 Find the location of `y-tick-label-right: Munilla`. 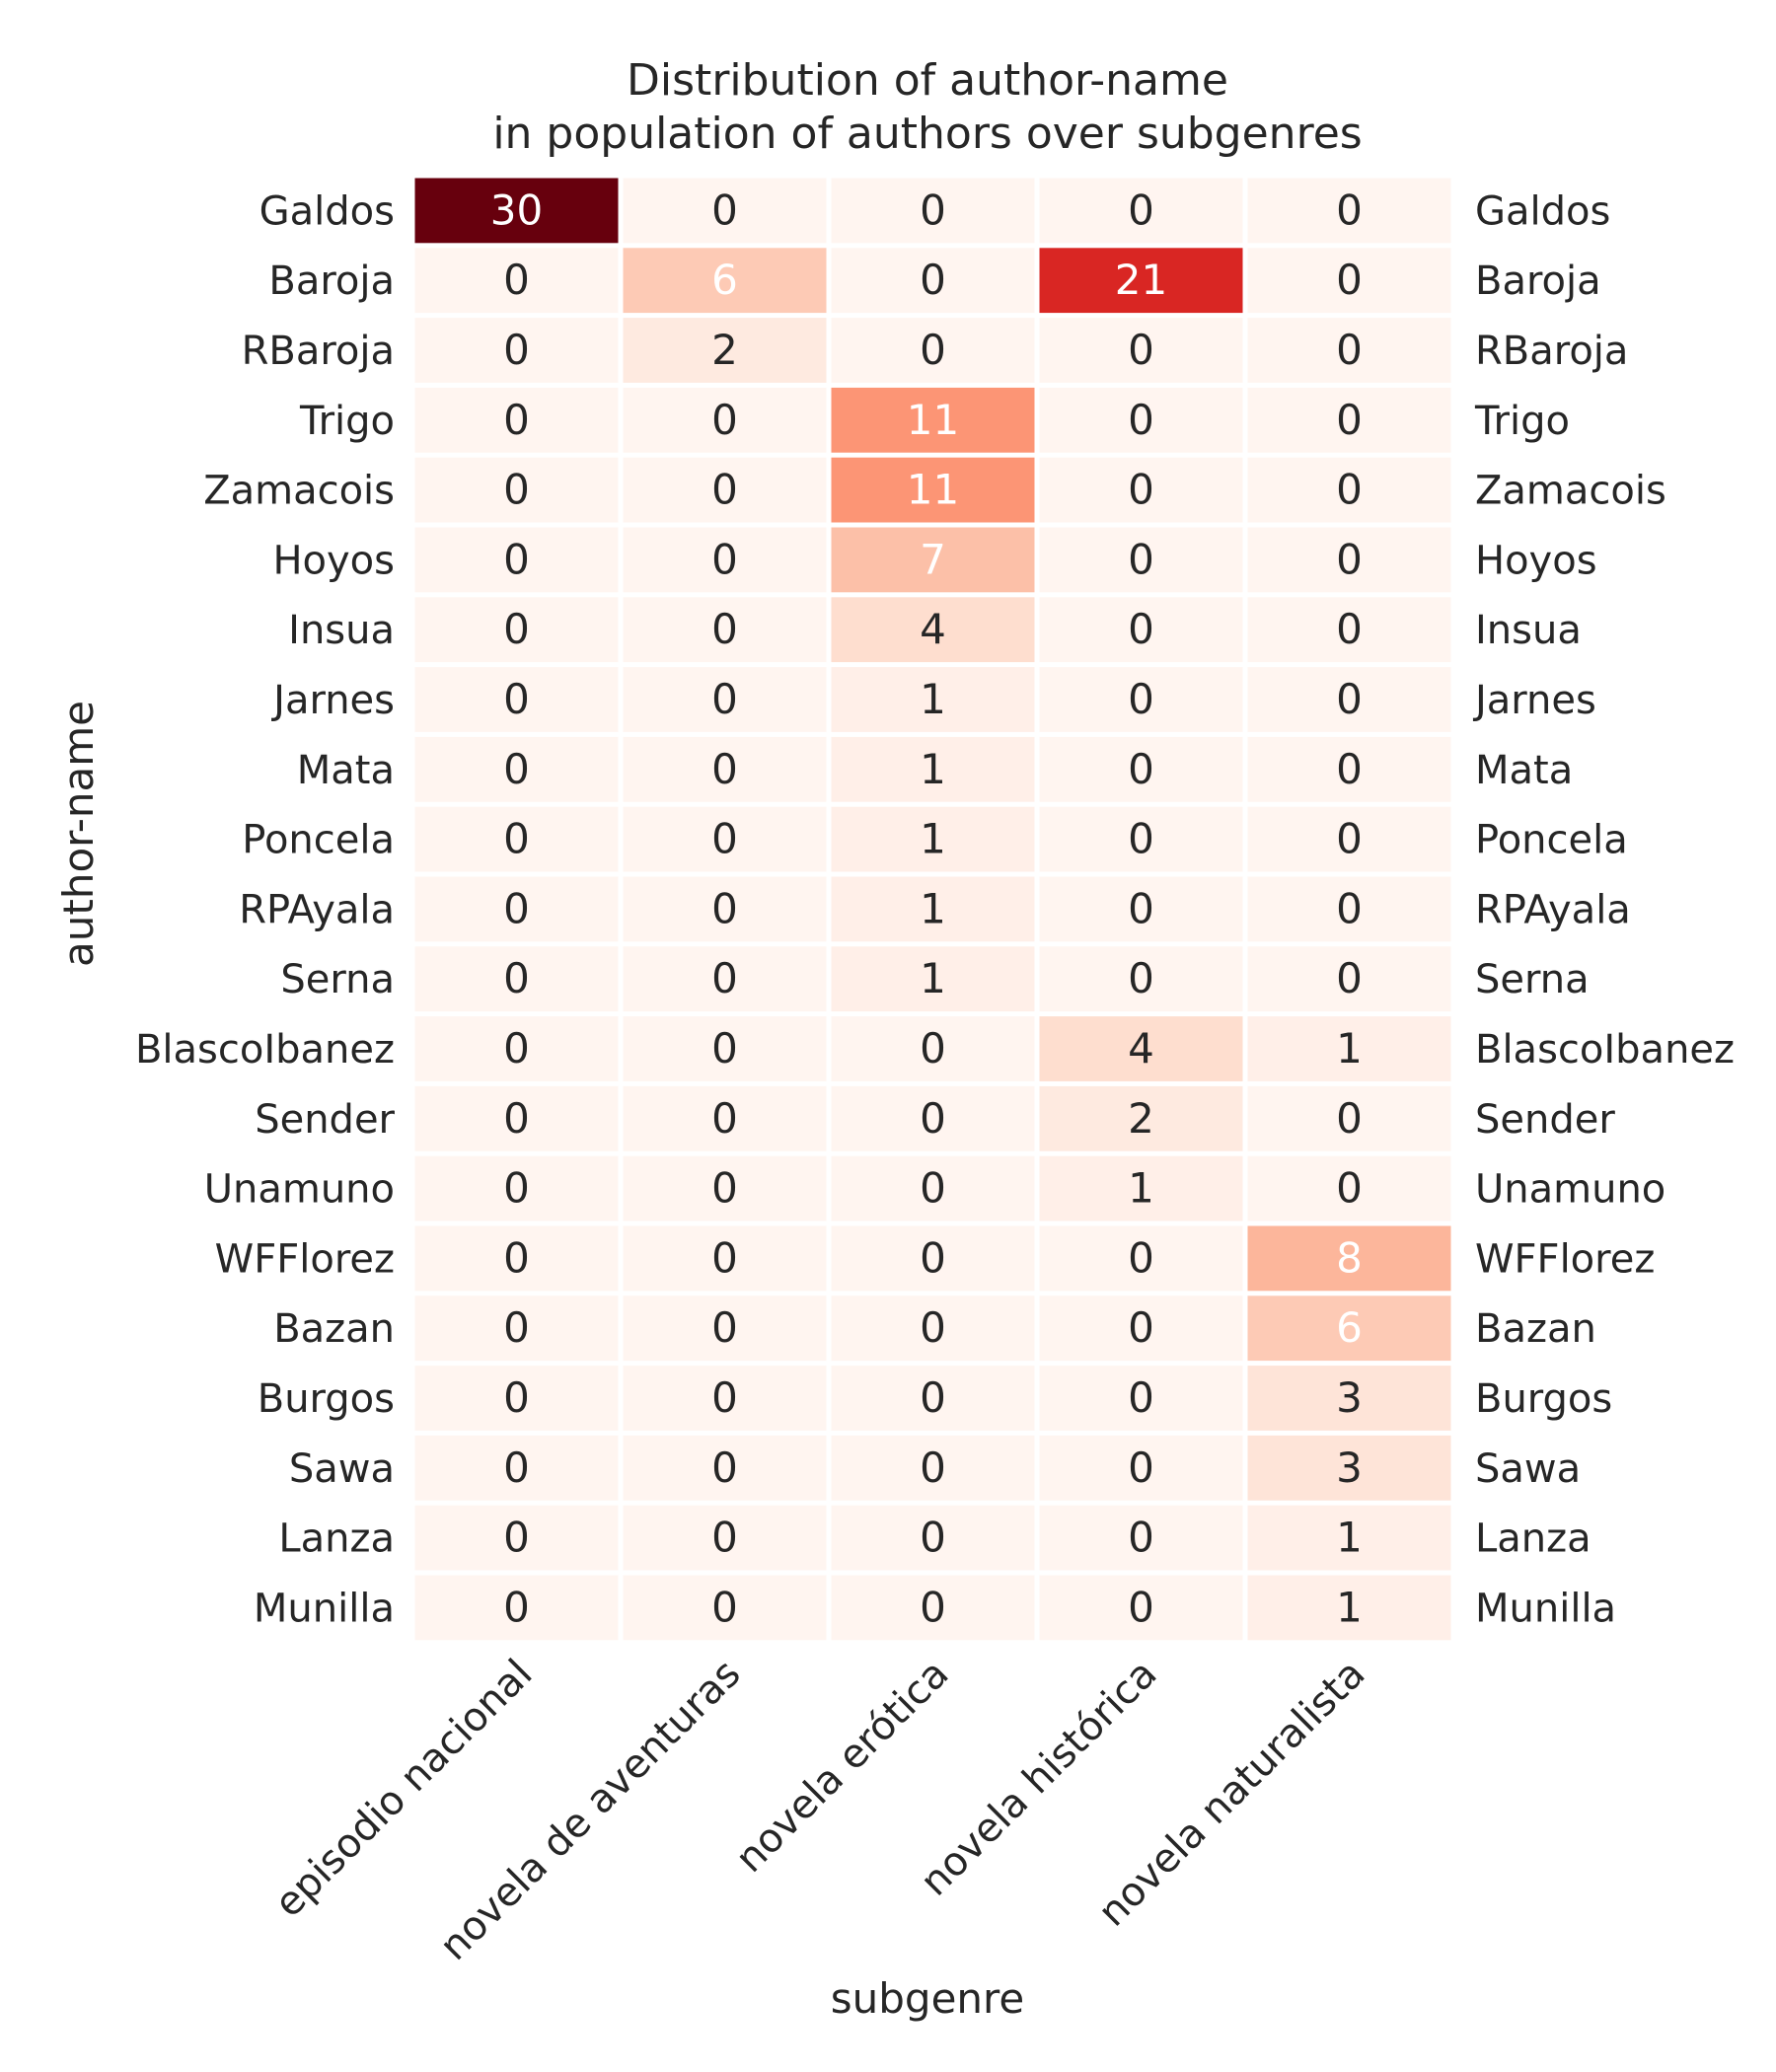

y-tick-label-right: Munilla is located at coordinates (1546, 1609).